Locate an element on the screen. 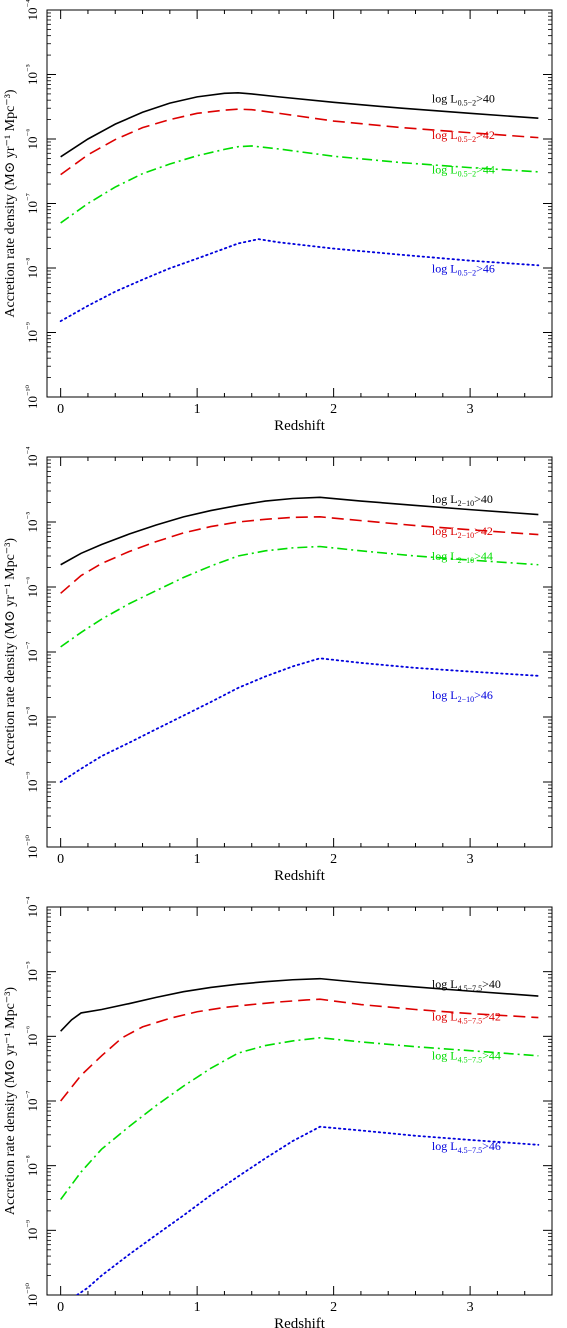  series-label: log L0.5−2>46 is located at coordinates (463, 270).